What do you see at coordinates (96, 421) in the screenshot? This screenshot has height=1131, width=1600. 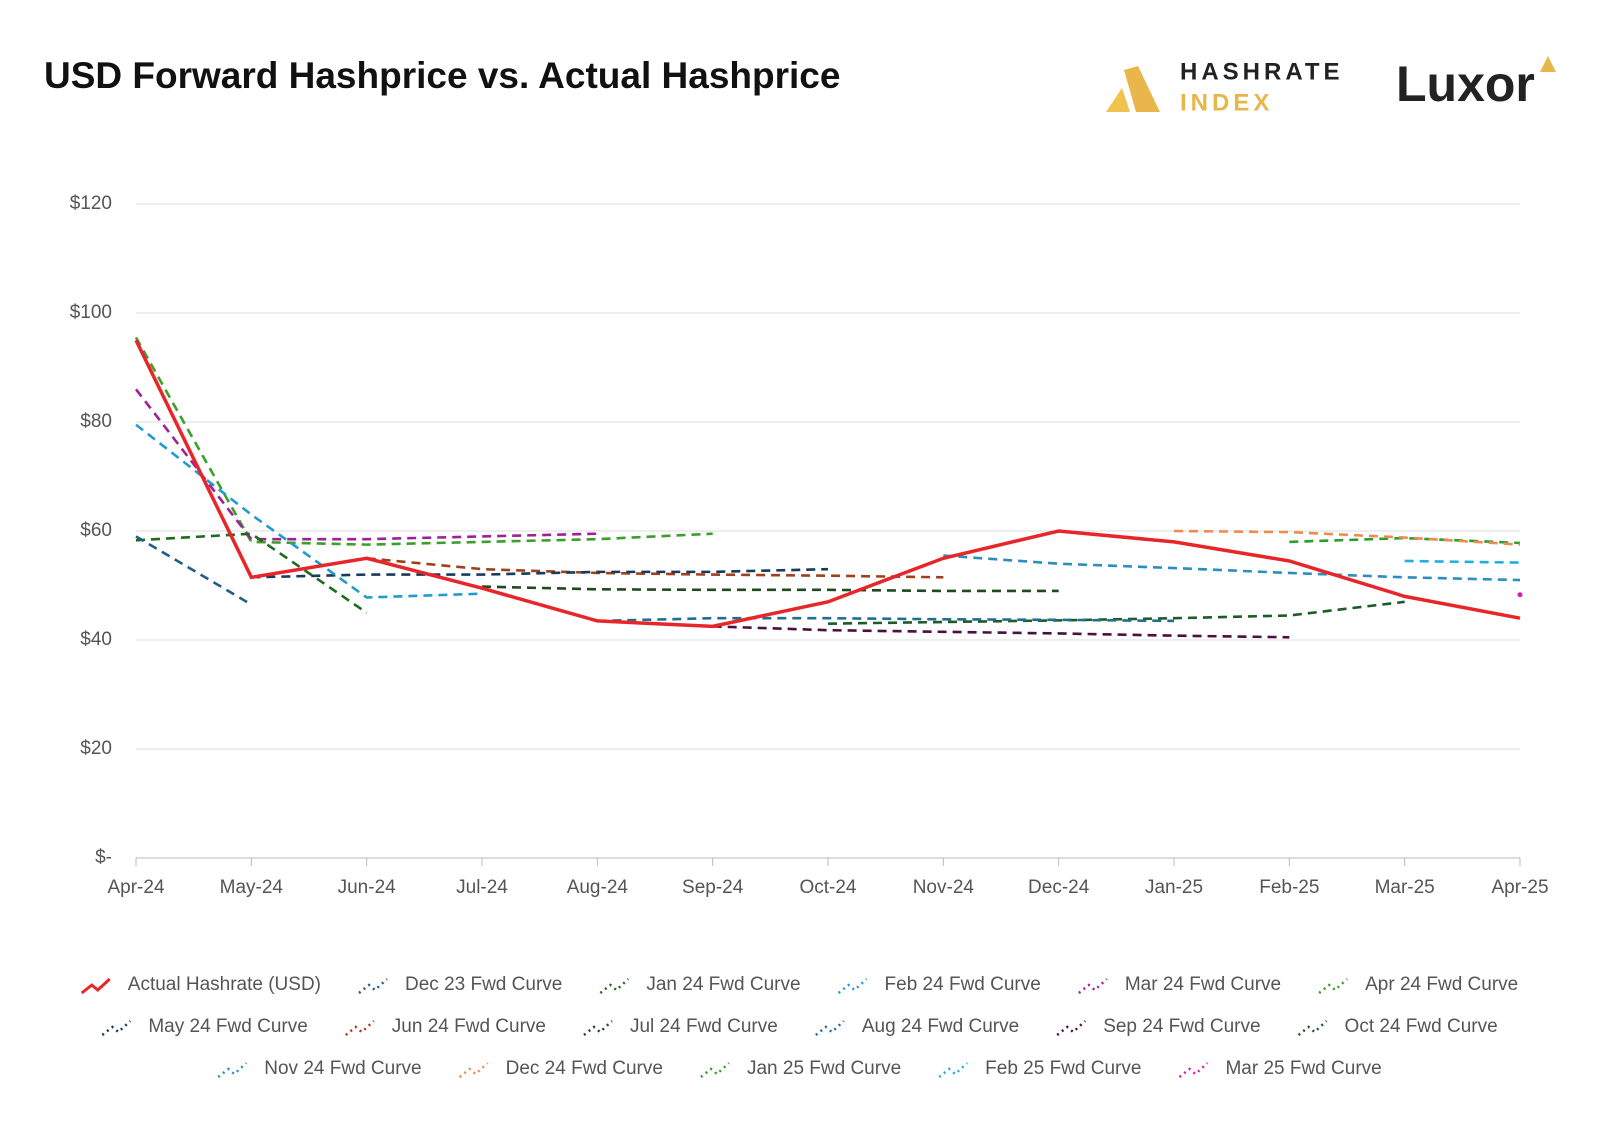 I see `y-tick-label: $80` at bounding box center [96, 421].